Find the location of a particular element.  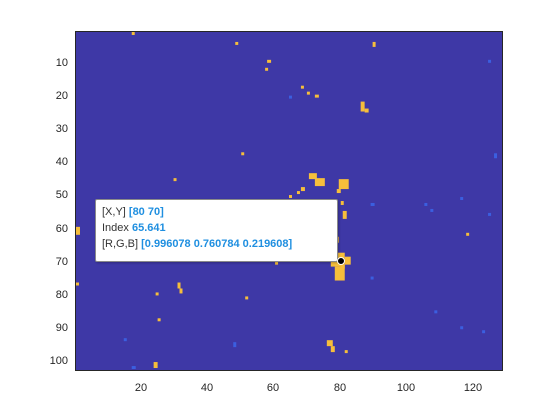

ytick-label: 90 is located at coordinates (61, 328).